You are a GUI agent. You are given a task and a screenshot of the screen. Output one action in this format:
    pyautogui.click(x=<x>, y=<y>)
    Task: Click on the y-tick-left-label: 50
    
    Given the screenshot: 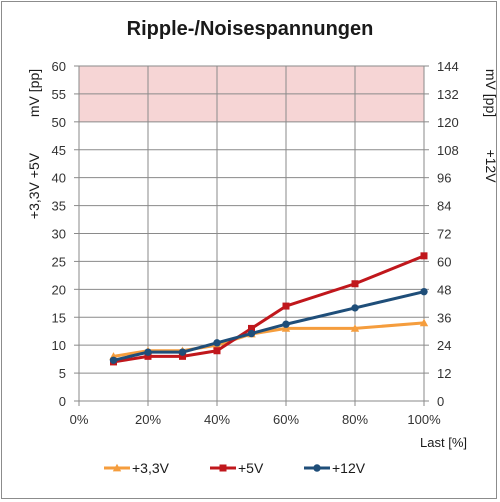 What is the action you would take?
    pyautogui.click(x=59, y=122)
    